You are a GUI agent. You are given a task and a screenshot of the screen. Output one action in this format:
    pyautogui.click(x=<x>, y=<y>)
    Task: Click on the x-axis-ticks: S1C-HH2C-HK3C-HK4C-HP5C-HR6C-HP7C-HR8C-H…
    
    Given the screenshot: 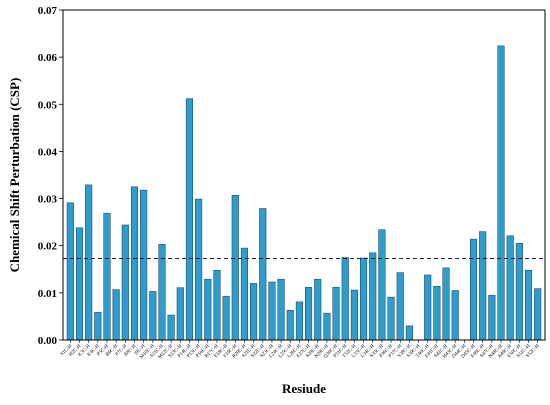 What is the action you would take?
    pyautogui.click(x=300, y=350)
    